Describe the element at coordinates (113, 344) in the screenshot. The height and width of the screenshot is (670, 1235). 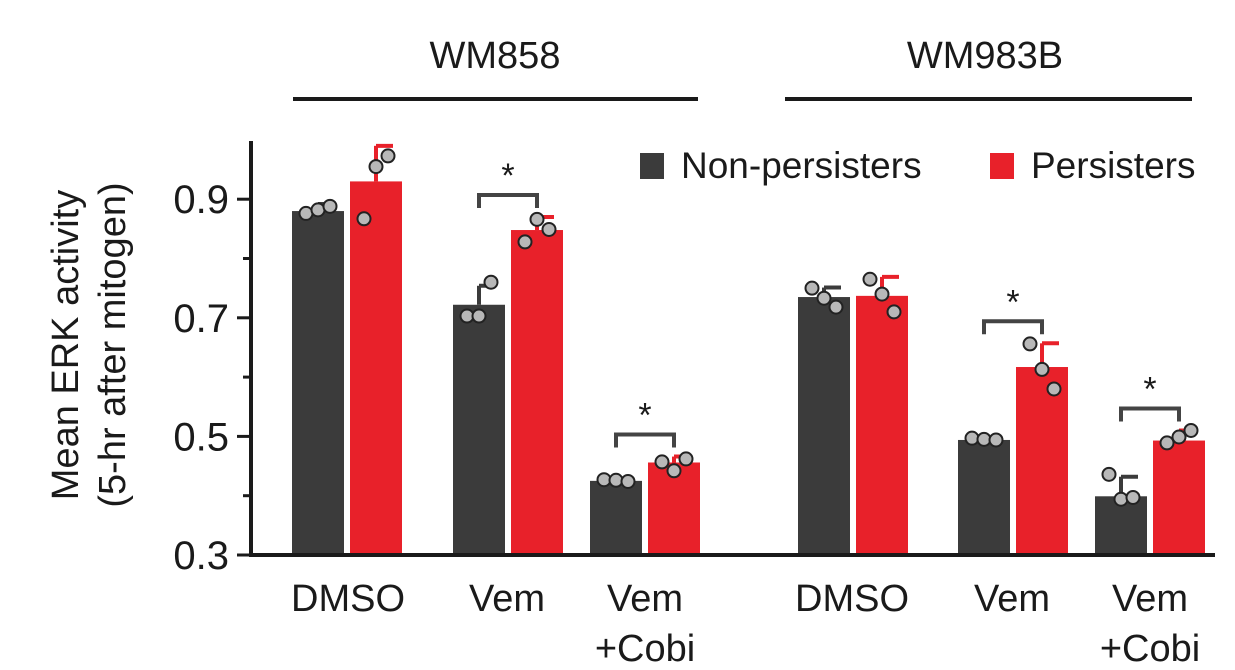
I see `y-axis-title-line2: (5-hr after mitogen)` at that location.